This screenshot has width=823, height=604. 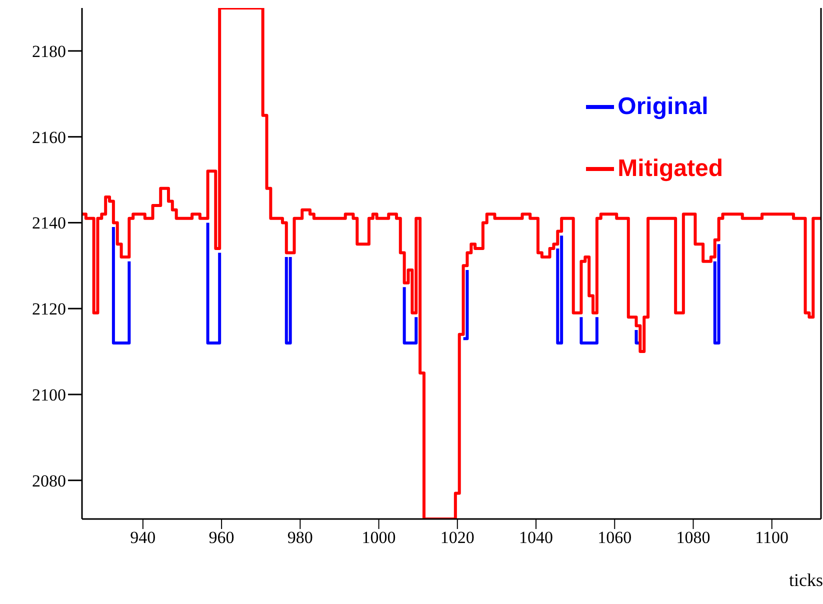 What do you see at coordinates (221, 538) in the screenshot?
I see `x-tick-label: 960` at bounding box center [221, 538].